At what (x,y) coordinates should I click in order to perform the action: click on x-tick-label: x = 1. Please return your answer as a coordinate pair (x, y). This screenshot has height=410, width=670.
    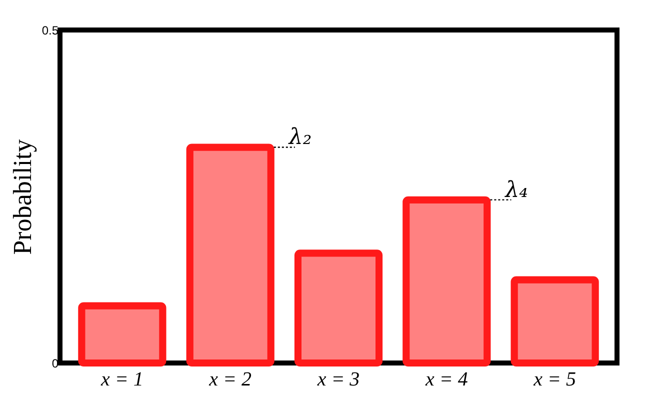
    Looking at the image, I should click on (122, 379).